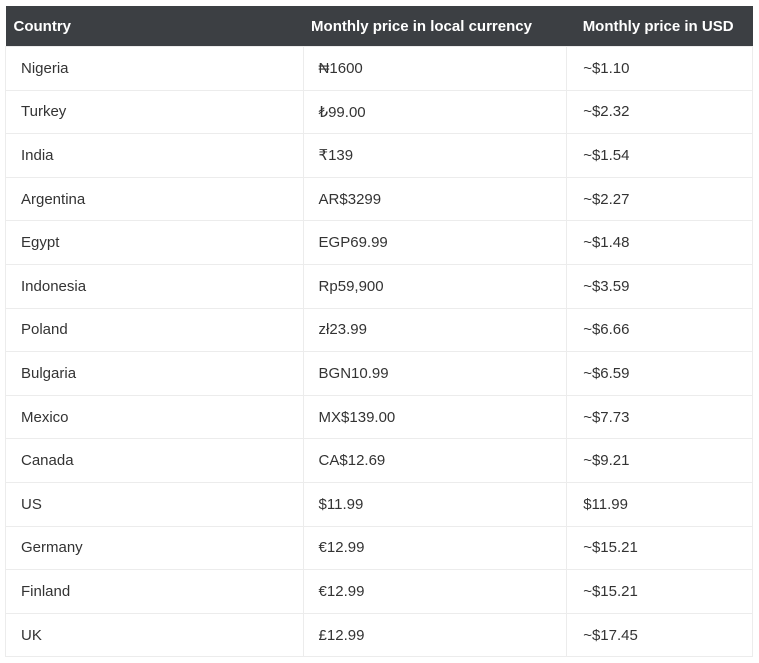  What do you see at coordinates (154, 26) in the screenshot?
I see `header-cell: Country` at bounding box center [154, 26].